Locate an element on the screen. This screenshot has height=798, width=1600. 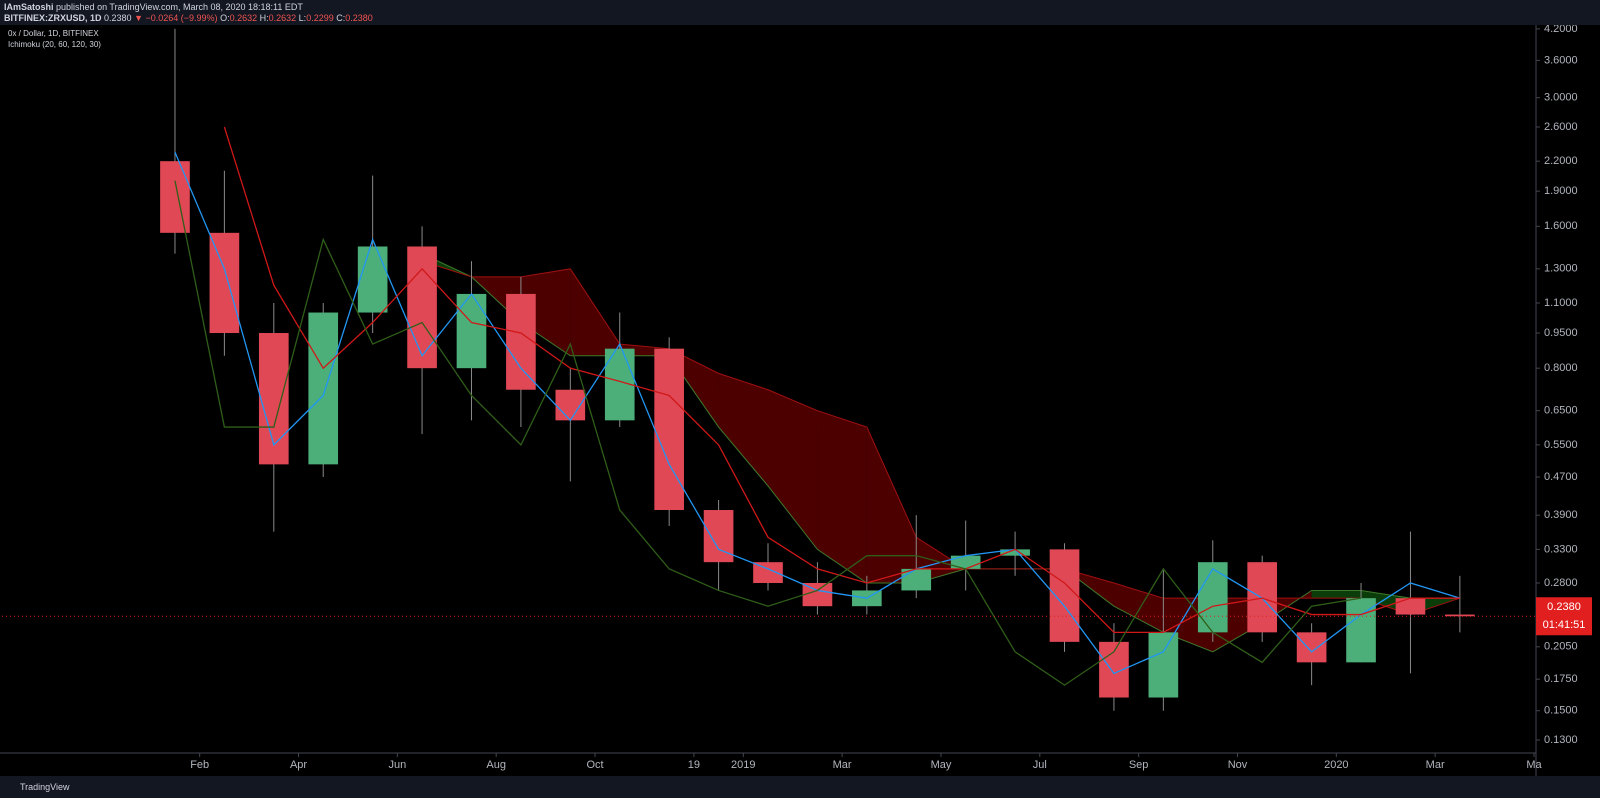
x-tick-label: Aug is located at coordinates (496, 765).